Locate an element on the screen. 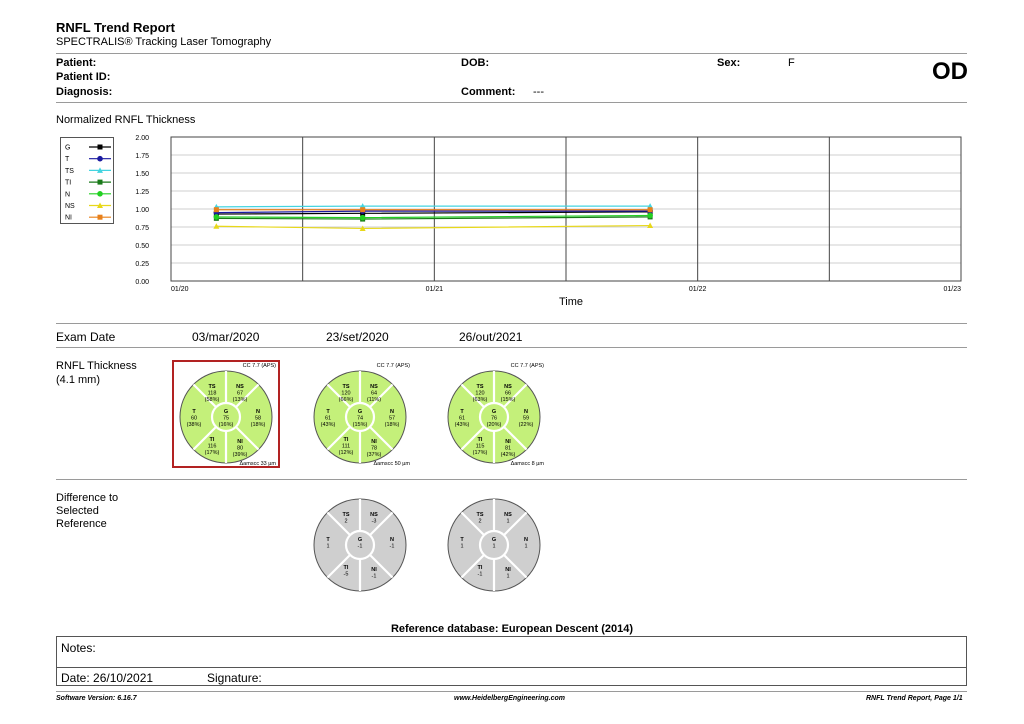 This screenshot has width=1024, height=724. sector-pct-ni: (37%) is located at coordinates (374, 455).